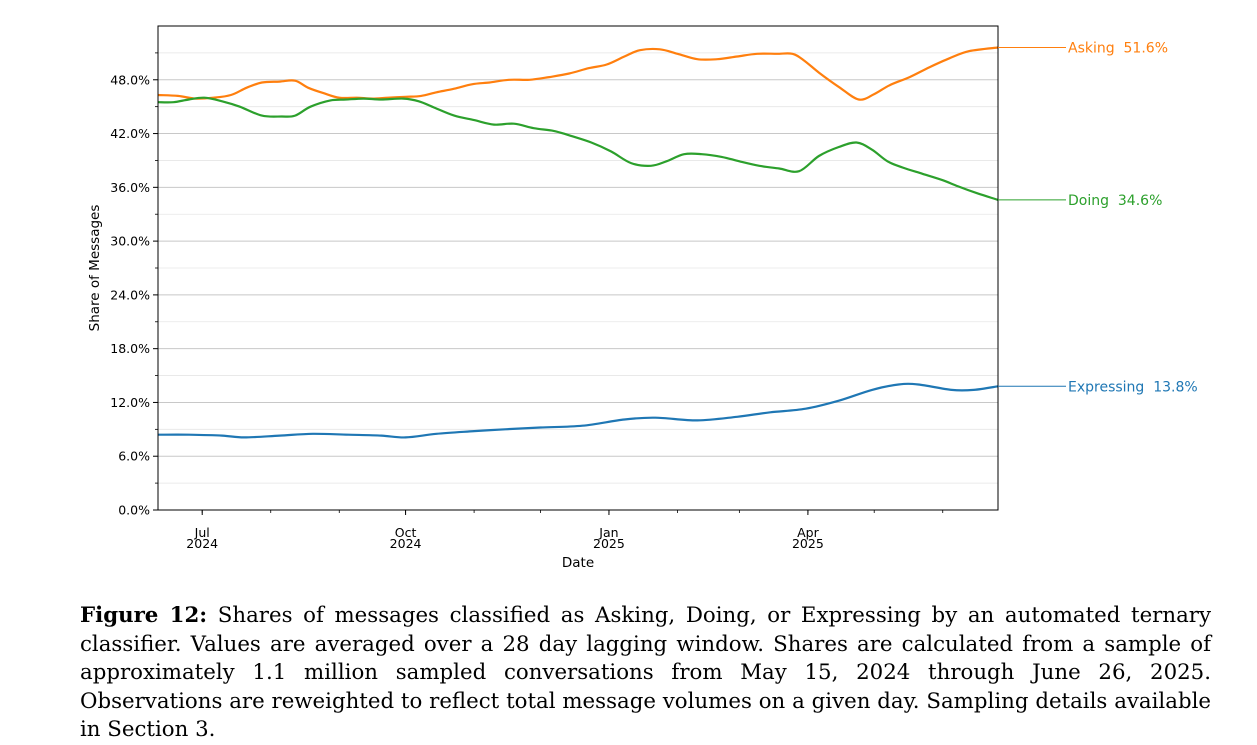 This screenshot has width=1257, height=745. Describe the element at coordinates (130, 187) in the screenshot. I see `y-tick-label: 36.0%` at that location.